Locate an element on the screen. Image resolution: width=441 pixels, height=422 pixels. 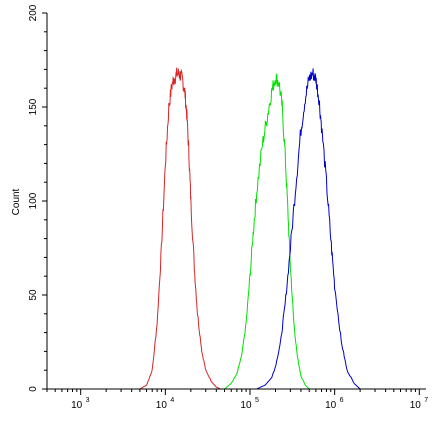
x-tick-exponent: 4 is located at coordinates (172, 400).